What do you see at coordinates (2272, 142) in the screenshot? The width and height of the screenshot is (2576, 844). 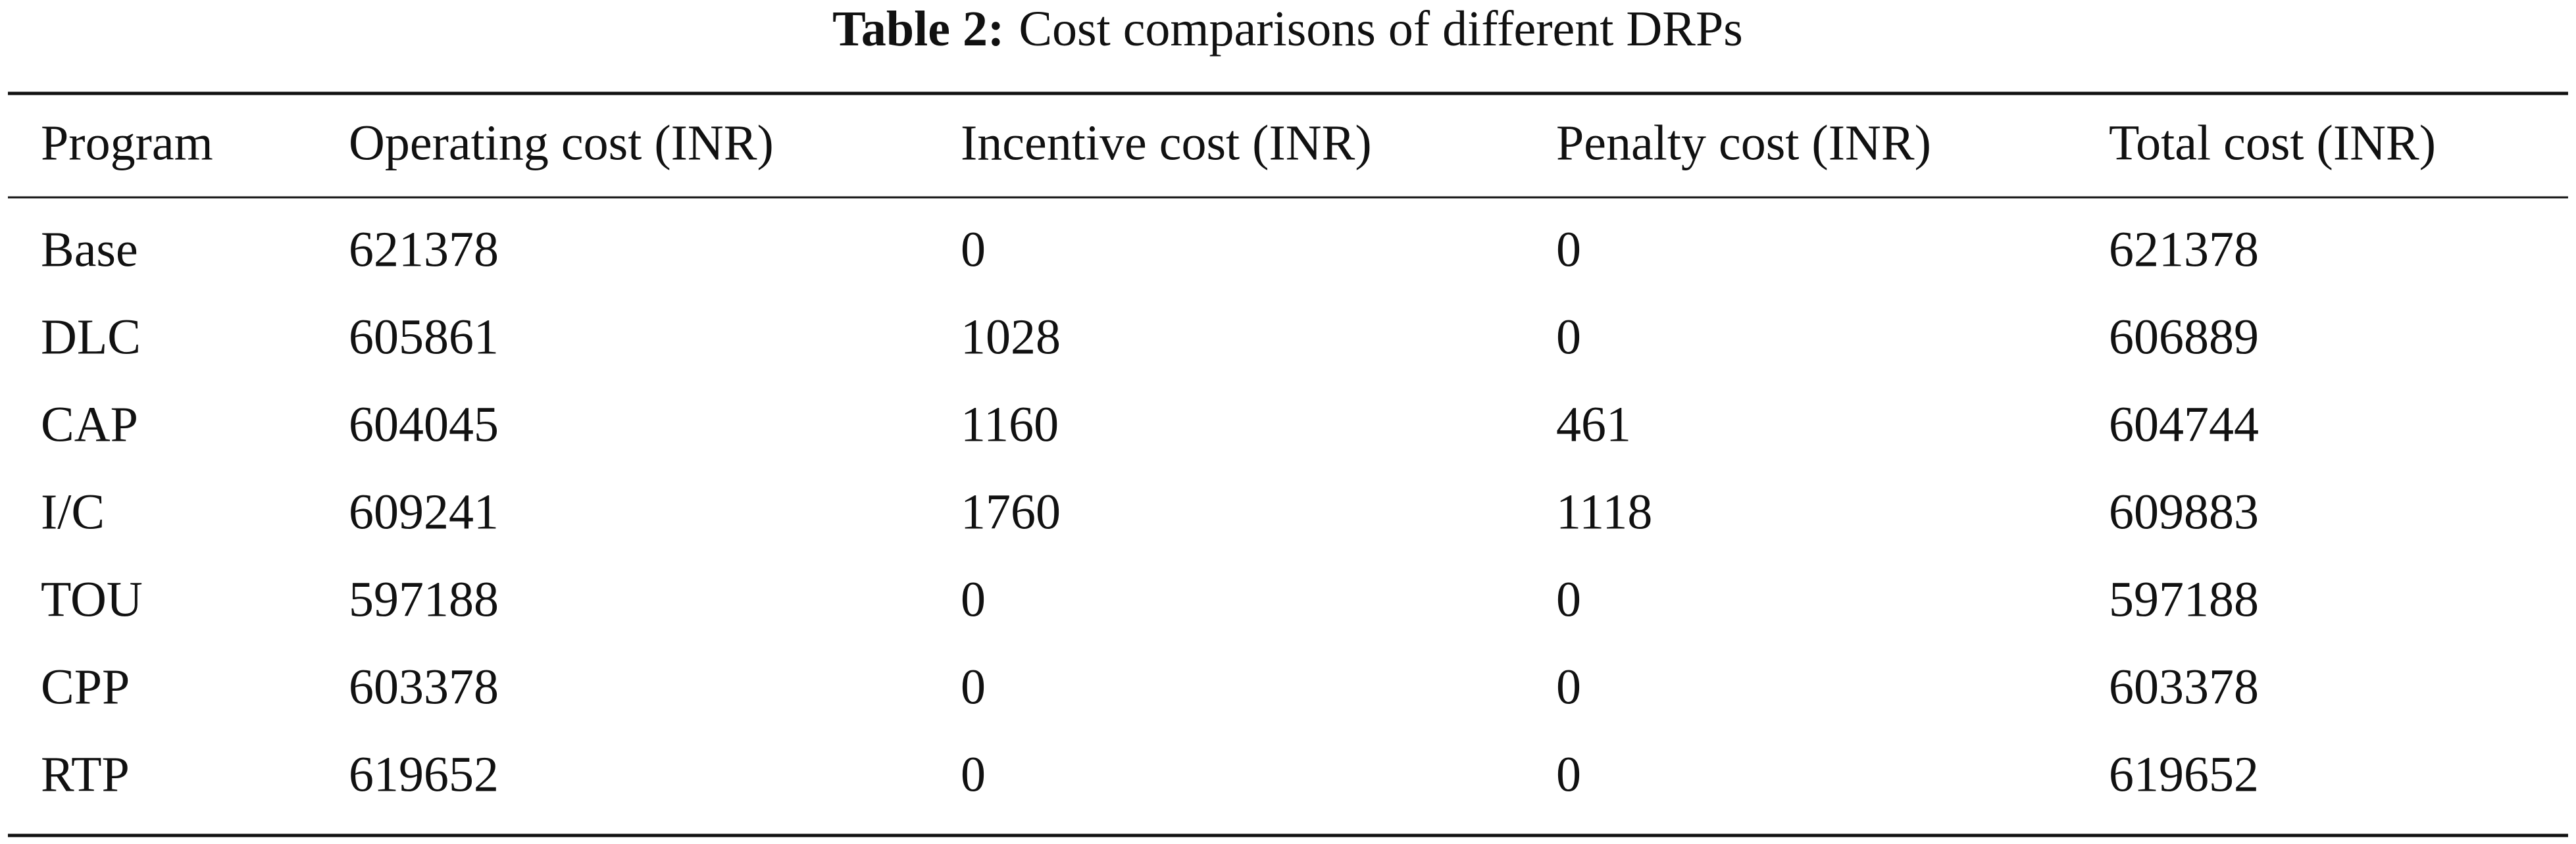 I see `column-header: Total cost (INR)` at bounding box center [2272, 142].